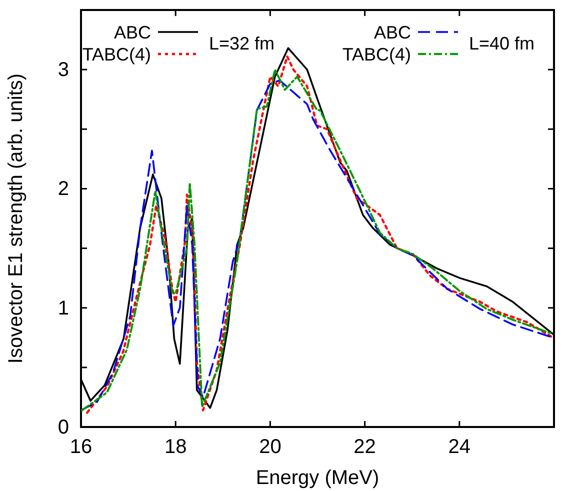  Describe the element at coordinates (63, 308) in the screenshot. I see `y-tick-label: 1` at that location.